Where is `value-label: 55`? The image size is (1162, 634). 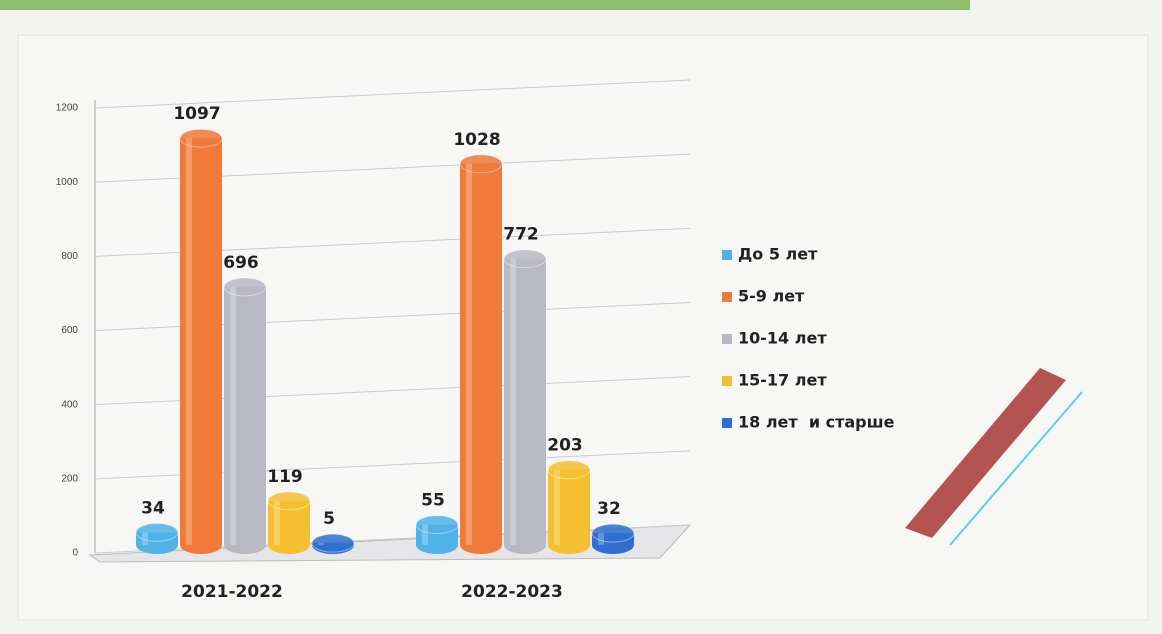
value-label: 55 is located at coordinates (433, 501).